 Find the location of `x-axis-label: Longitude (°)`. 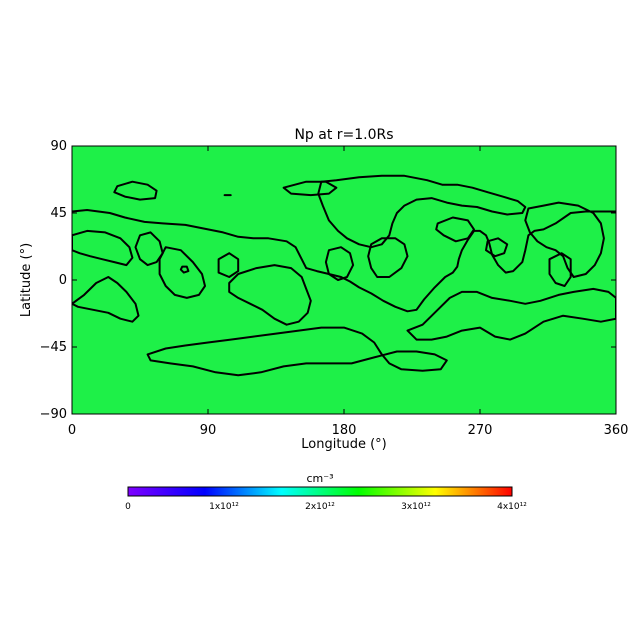

x-axis-label: Longitude (°) is located at coordinates (343, 444).